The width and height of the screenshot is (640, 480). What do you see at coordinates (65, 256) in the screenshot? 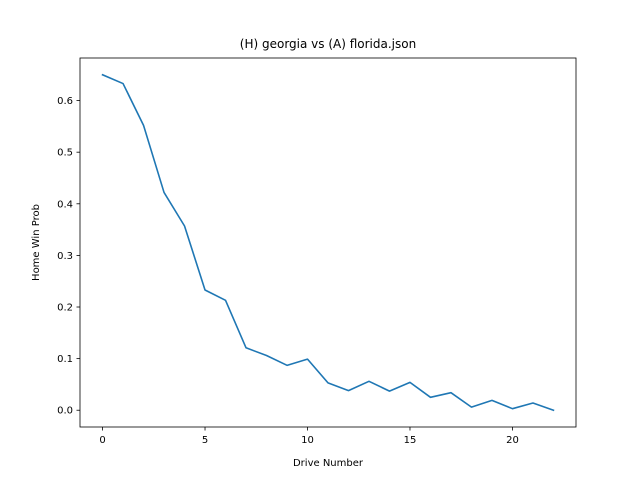
I see `y-tick-label: 0.3` at bounding box center [65, 256].